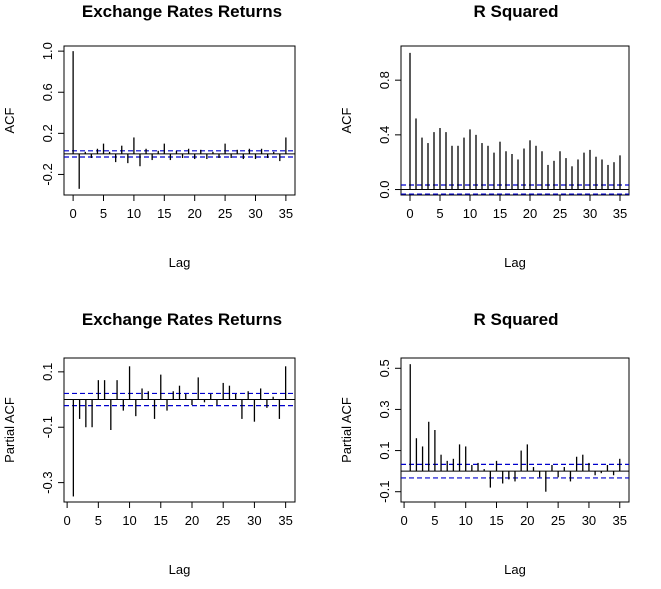  I want to click on y-tick-label: 0.0, so click(384, 189).